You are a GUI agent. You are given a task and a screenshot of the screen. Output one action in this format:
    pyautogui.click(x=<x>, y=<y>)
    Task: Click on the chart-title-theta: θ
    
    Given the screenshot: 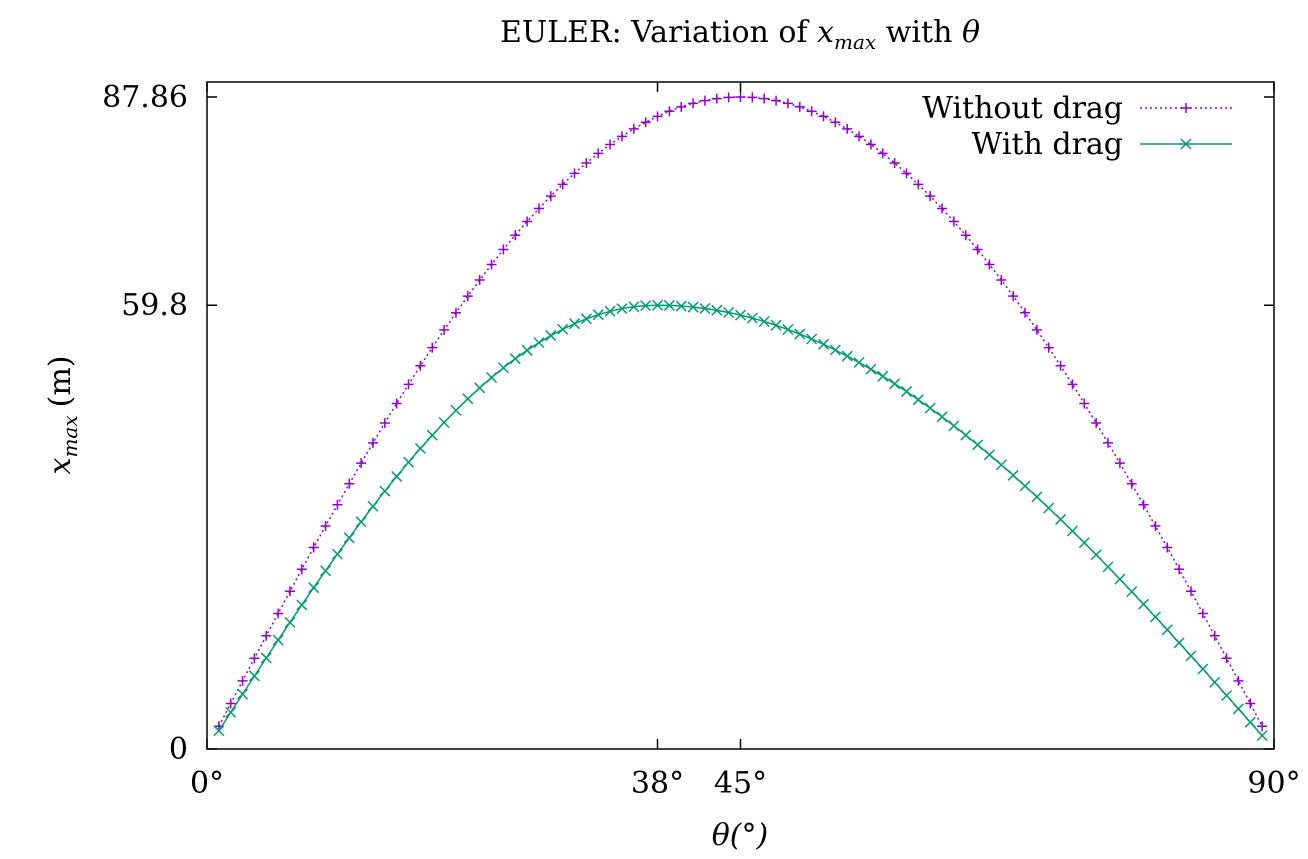 What is the action you would take?
    pyautogui.click(x=971, y=32)
    